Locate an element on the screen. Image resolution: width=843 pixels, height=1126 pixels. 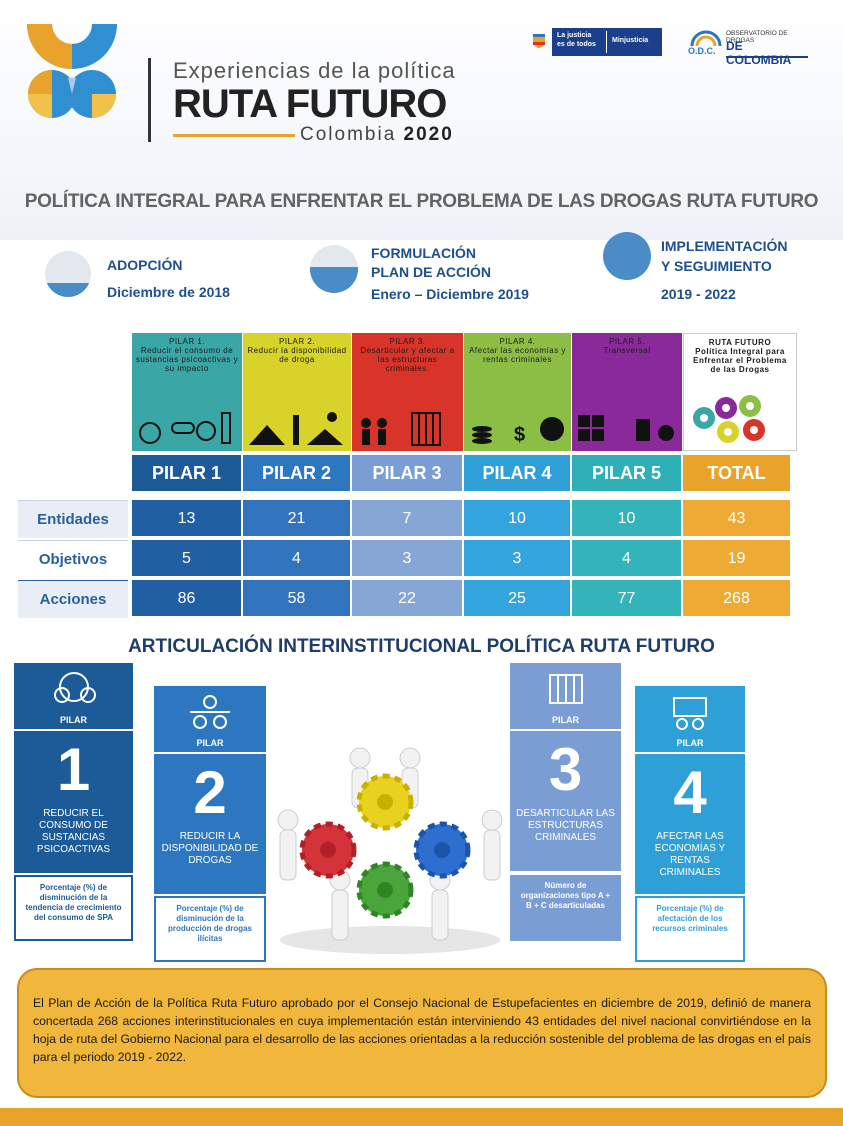
header-subtitle: Experiencias de la política is located at coordinates (314, 70).